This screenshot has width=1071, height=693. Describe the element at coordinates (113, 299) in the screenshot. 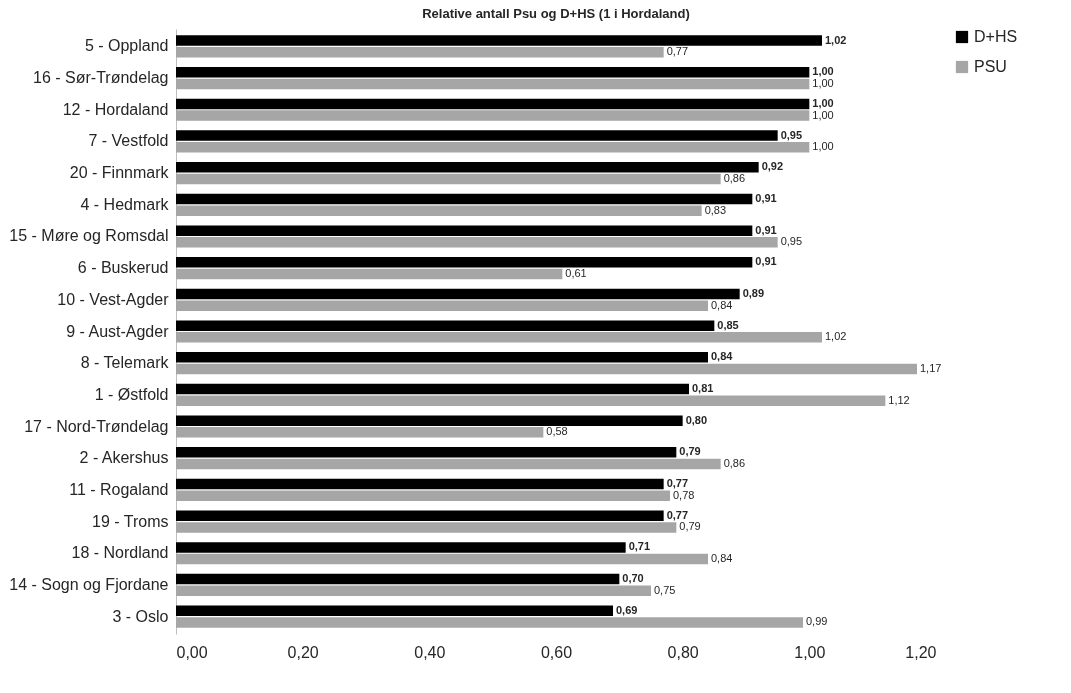

I see `y-tick-label: 10 - Vest-Agder` at that location.